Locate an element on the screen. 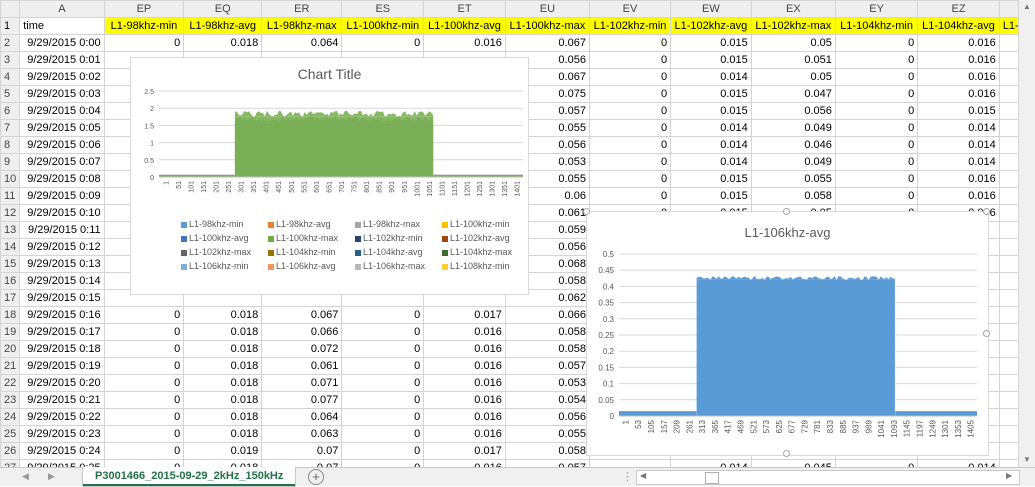  cell: 9/29/2015 0:05 is located at coordinates (62, 128).